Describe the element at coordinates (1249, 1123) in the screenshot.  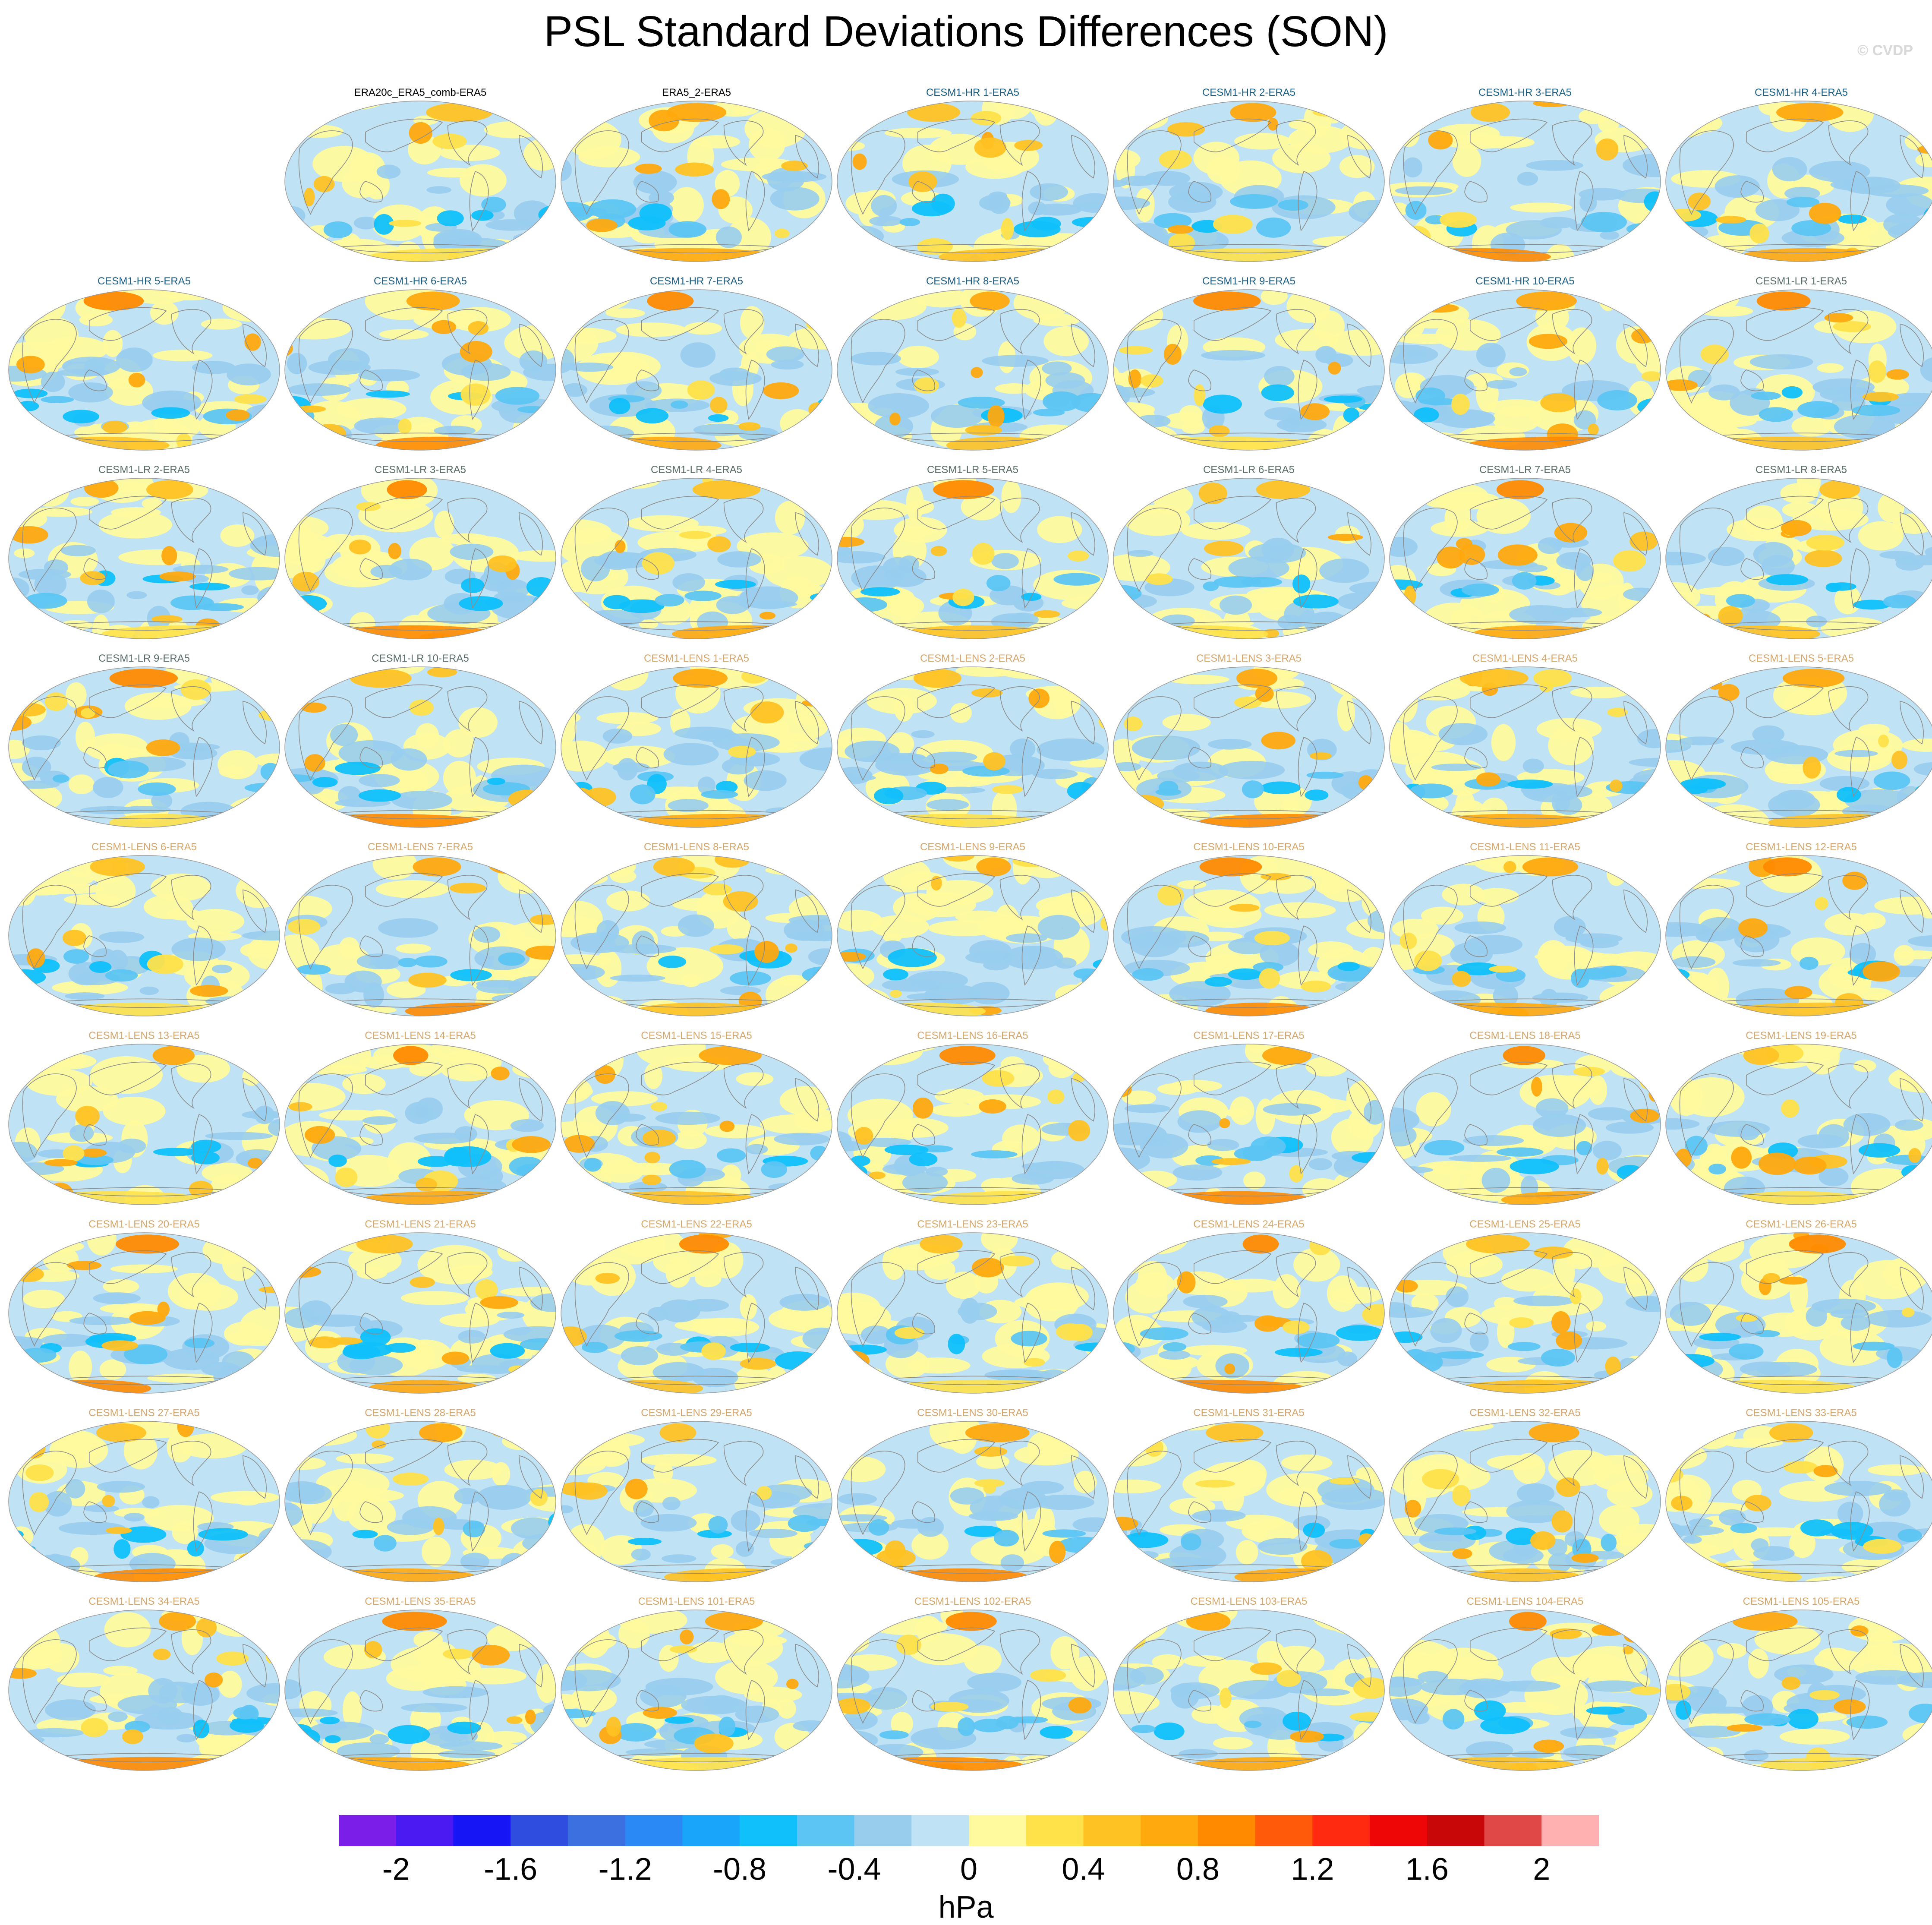
I see `map-panel: CESM1-LENS 17-ERA5` at that location.